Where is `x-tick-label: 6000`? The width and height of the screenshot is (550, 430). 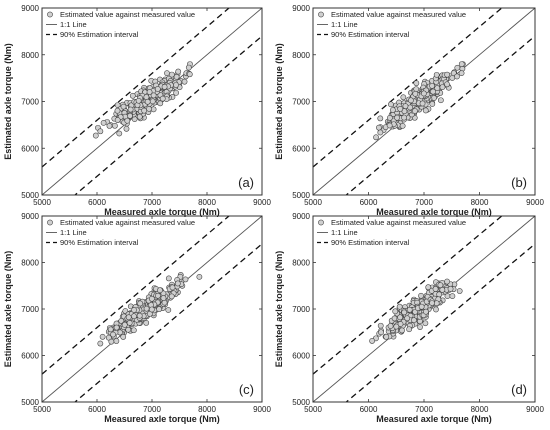 x-tick-label: 6000 is located at coordinates (97, 202).